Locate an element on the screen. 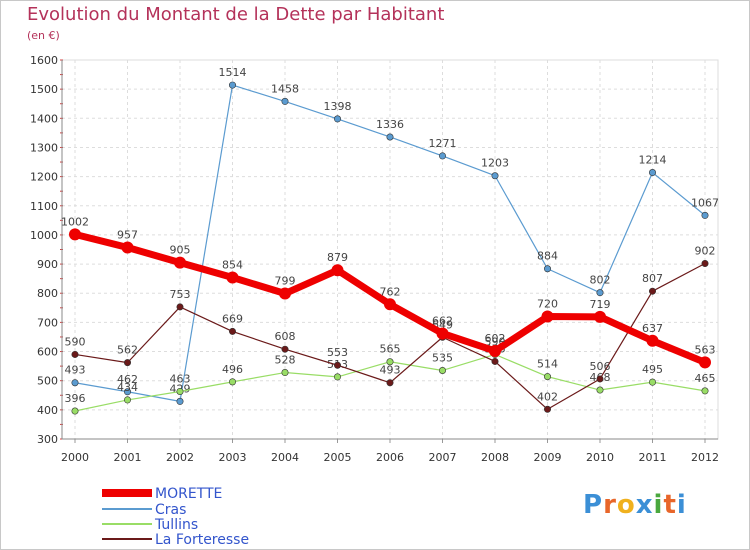  proxiti-logo: Proxiti is located at coordinates (635, 505).